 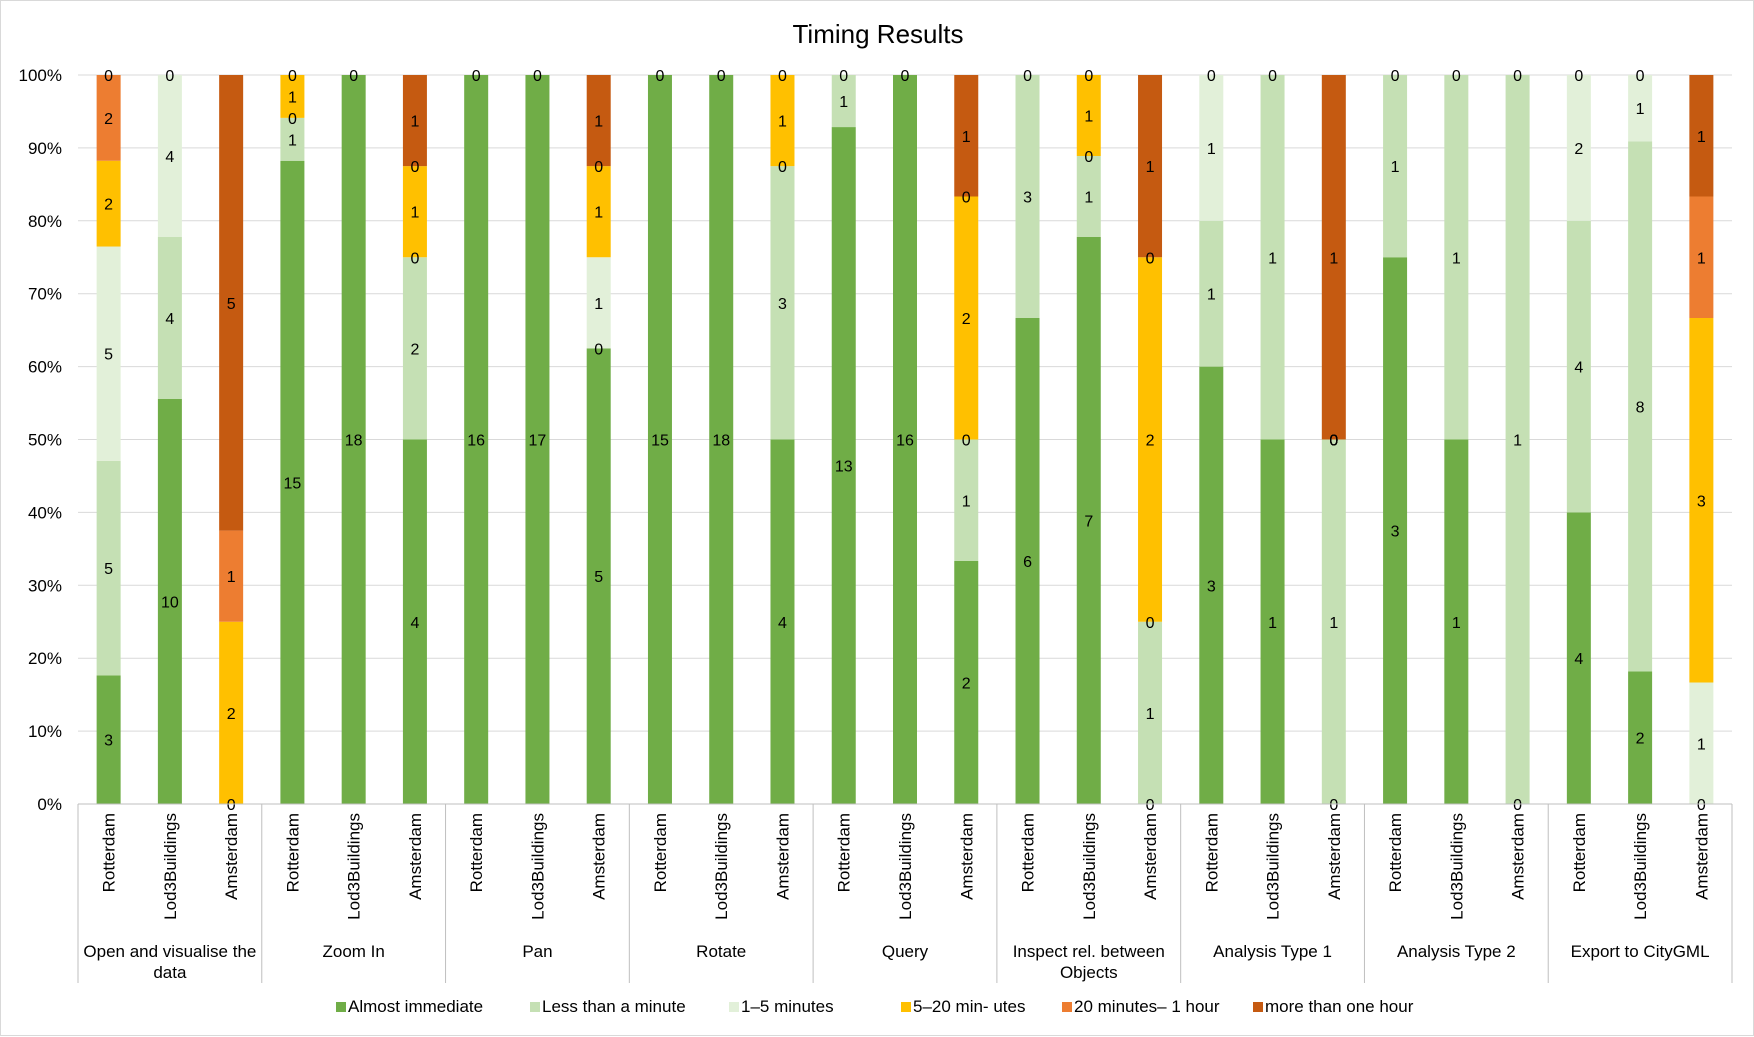 What do you see at coordinates (1640, 951) in the screenshot?
I see `x-group-label: Export to CityGML` at bounding box center [1640, 951].